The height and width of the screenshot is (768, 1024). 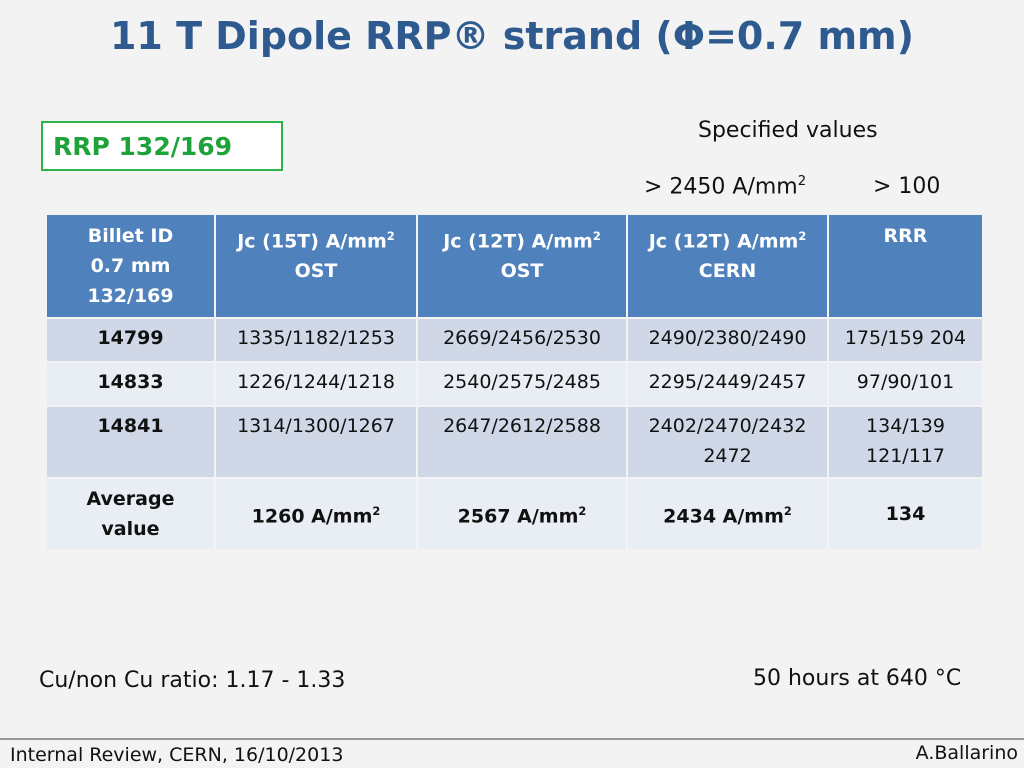 I want to click on specified-jc-text: > 2450 A/mm, so click(x=721, y=187).